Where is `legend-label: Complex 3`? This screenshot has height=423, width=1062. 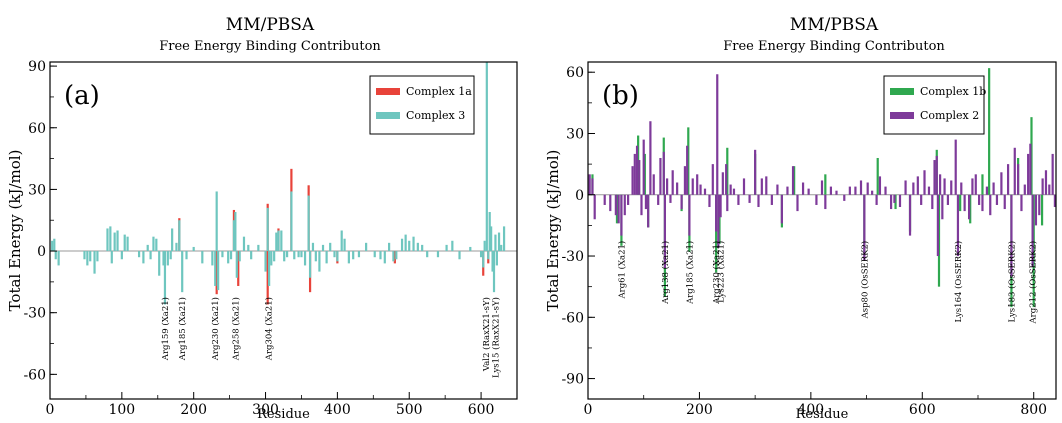 legend-label: Complex 3 is located at coordinates (435, 115).